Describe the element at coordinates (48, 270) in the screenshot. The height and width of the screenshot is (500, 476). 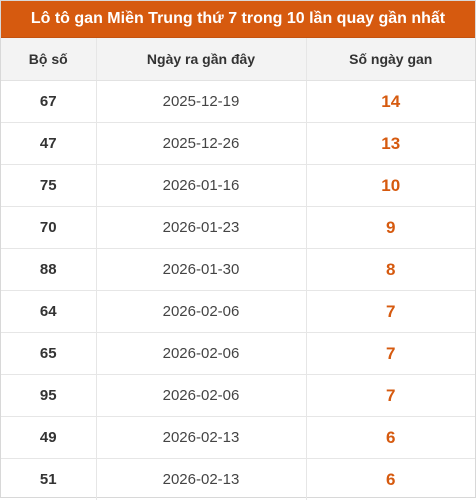
I see `row-number: 88` at that location.